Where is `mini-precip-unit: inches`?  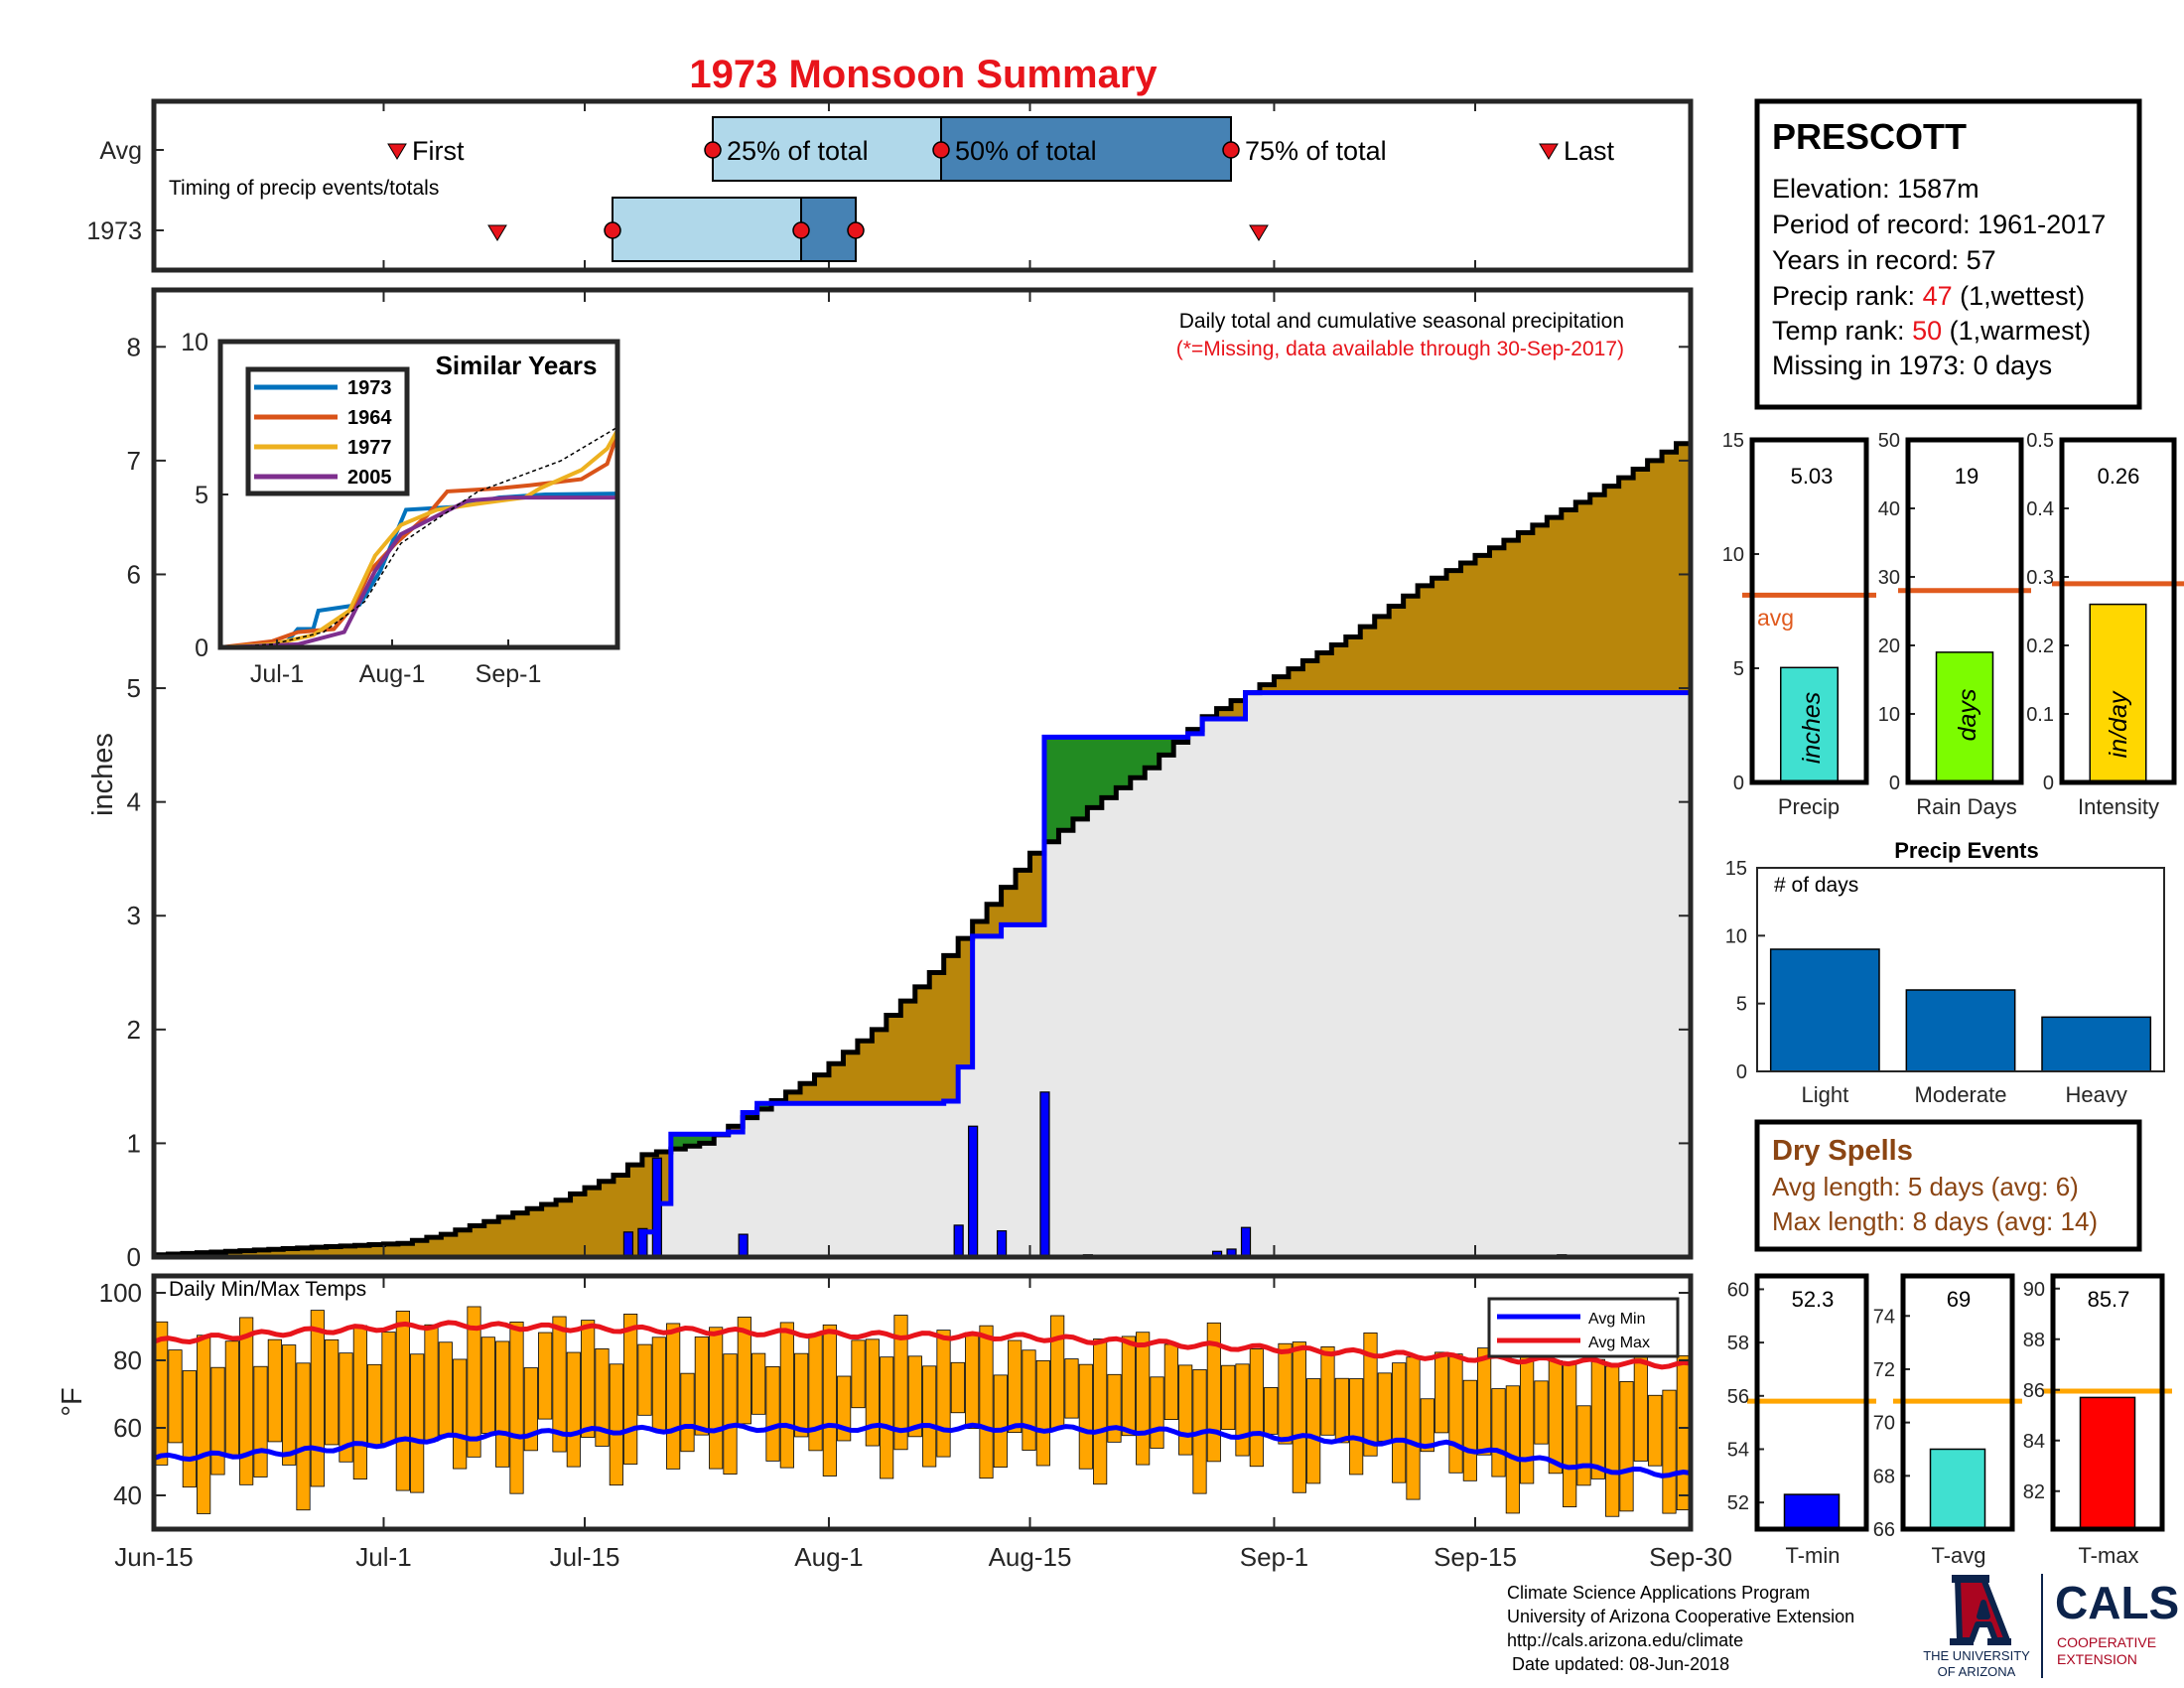 mini-precip-unit: inches is located at coordinates (1812, 728).